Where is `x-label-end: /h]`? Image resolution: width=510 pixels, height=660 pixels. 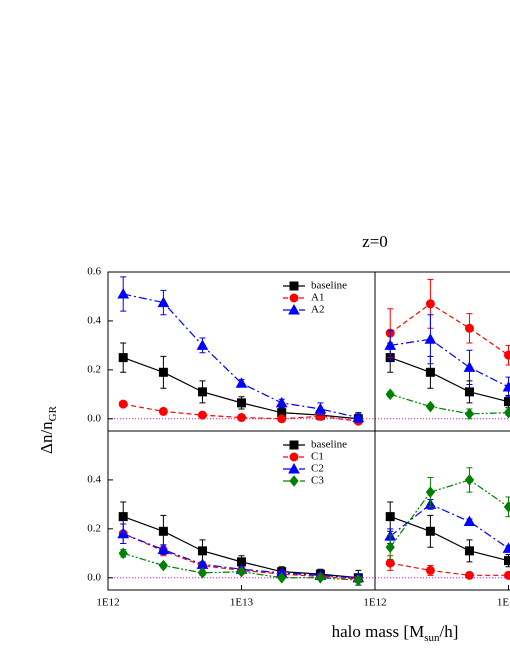 x-label-end: /h] is located at coordinates (448, 631).